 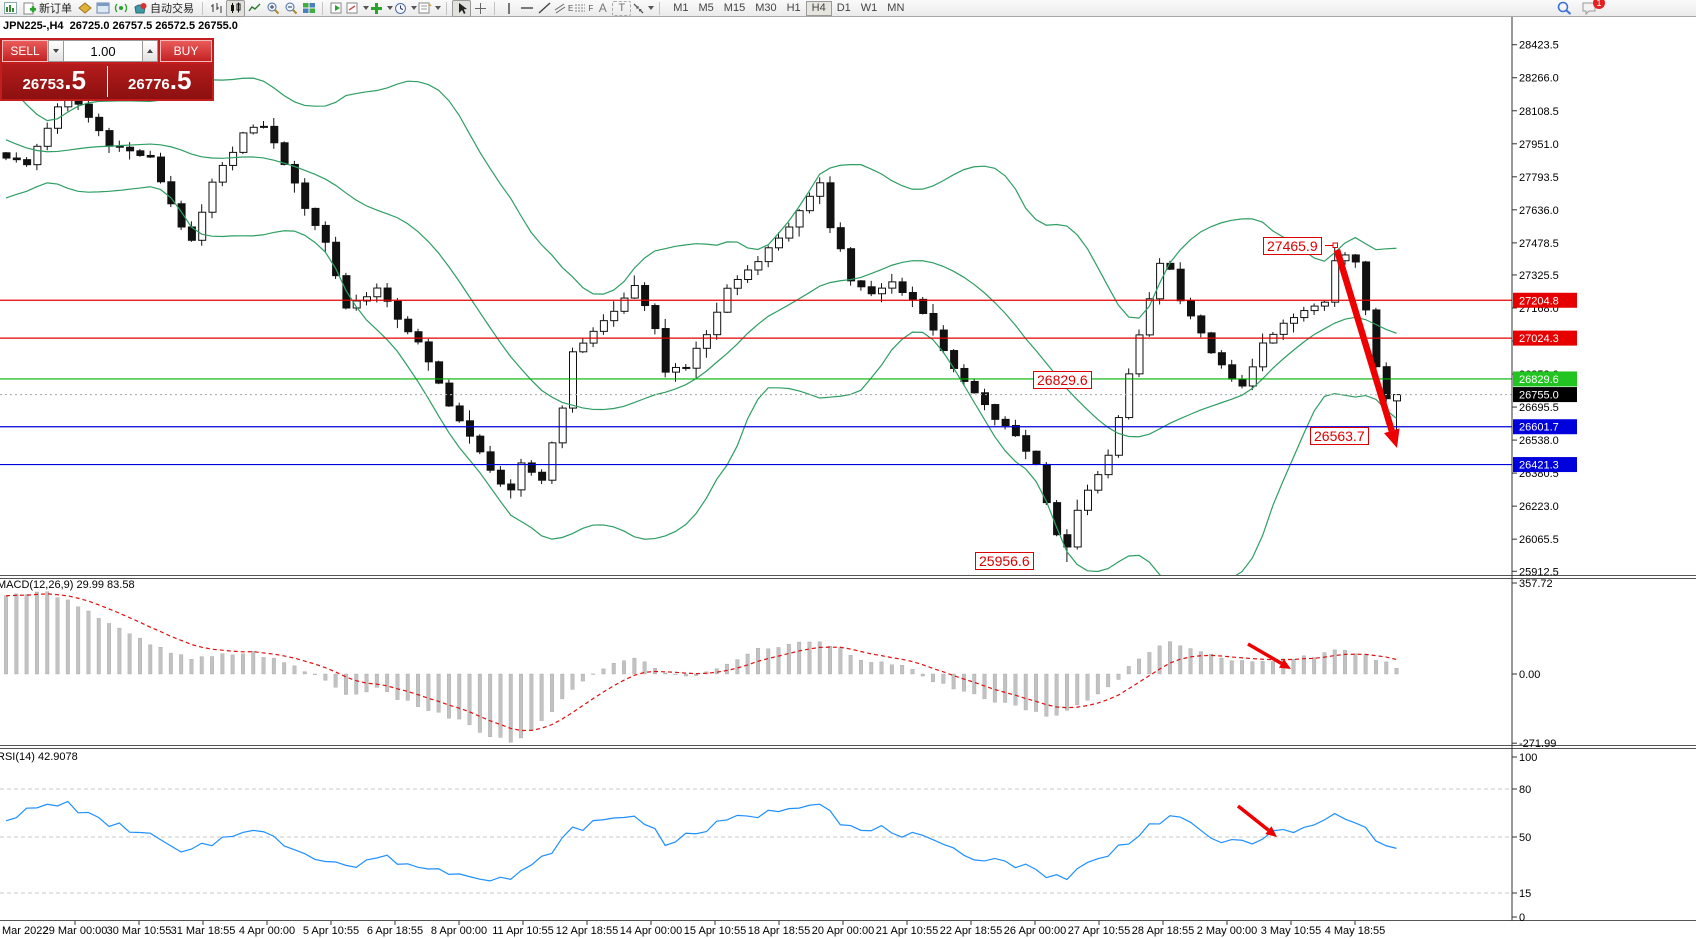 What do you see at coordinates (602, 8) in the screenshot?
I see `text-tool-icon: A` at bounding box center [602, 8].